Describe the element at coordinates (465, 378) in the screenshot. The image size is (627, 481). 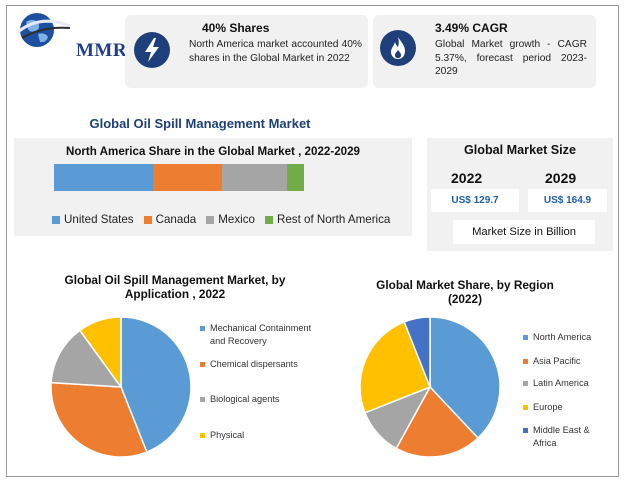
I see `pie-slice-north-america` at that location.